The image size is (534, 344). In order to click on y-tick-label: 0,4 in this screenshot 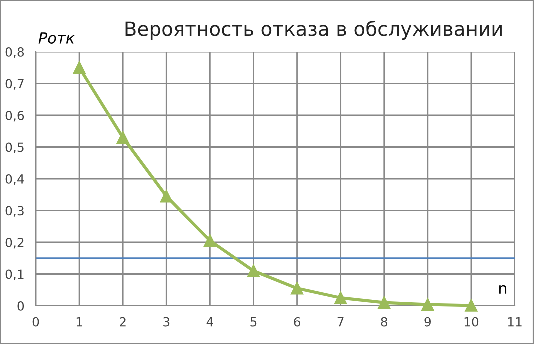, I will do `click(15, 180)`.